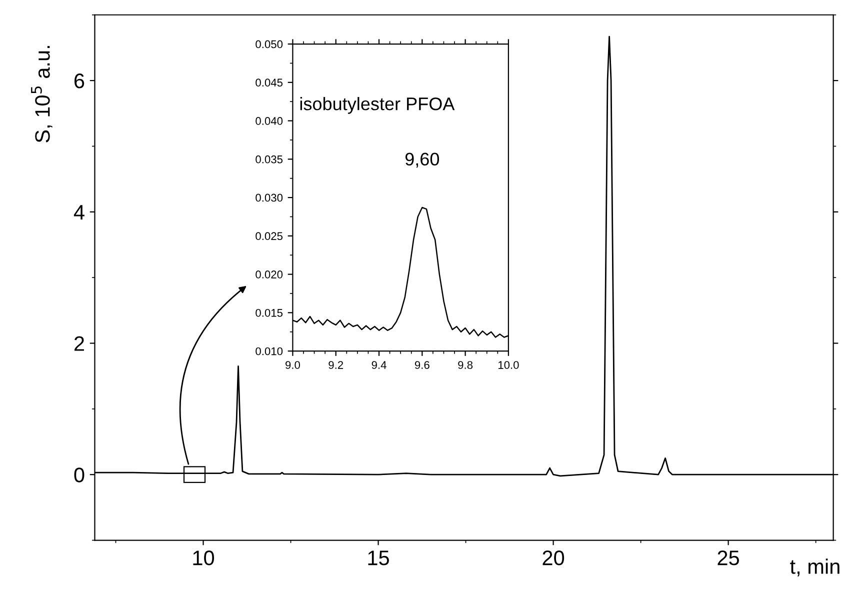  Describe the element at coordinates (269, 274) in the screenshot. I see `y-tick-label: 0.020` at that location.